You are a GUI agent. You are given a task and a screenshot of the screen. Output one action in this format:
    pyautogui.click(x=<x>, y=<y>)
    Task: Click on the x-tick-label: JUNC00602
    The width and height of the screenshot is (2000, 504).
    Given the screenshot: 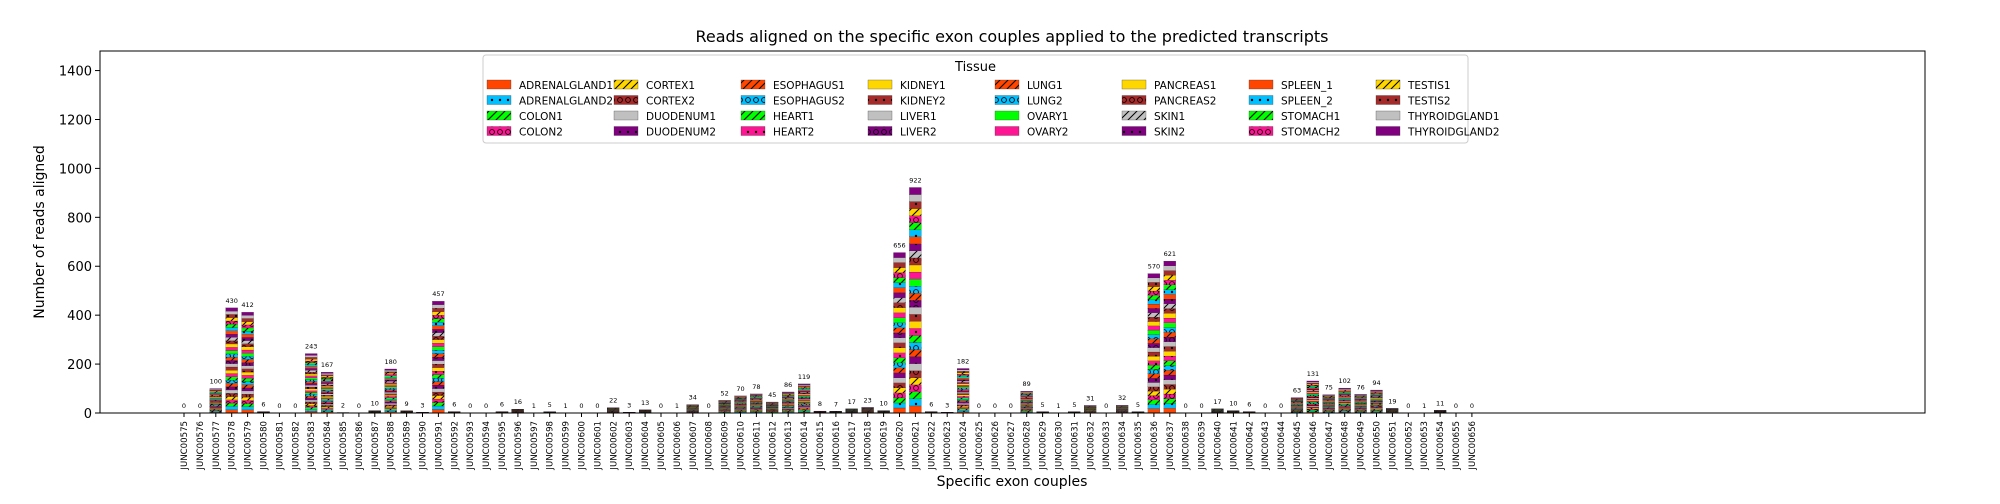 What is the action you would take?
    pyautogui.click(x=614, y=446)
    